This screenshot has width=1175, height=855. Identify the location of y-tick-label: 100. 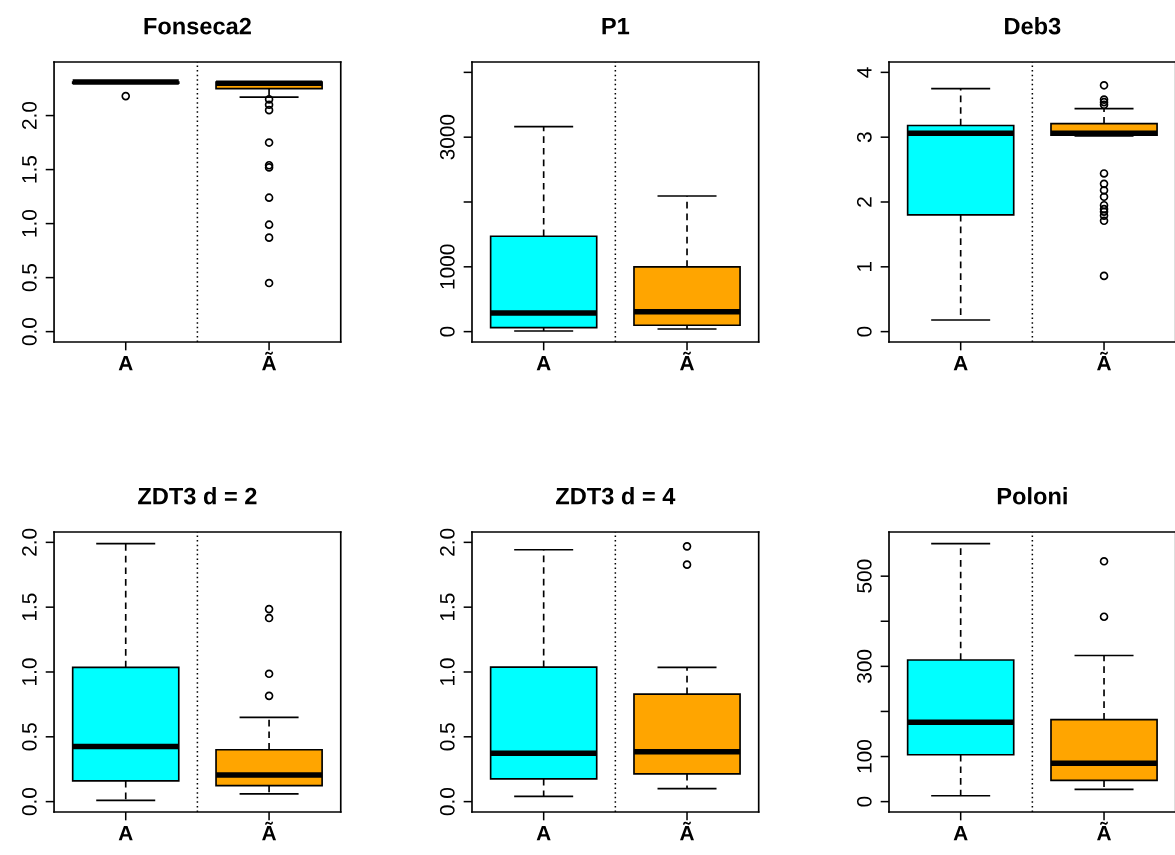
(864, 756).